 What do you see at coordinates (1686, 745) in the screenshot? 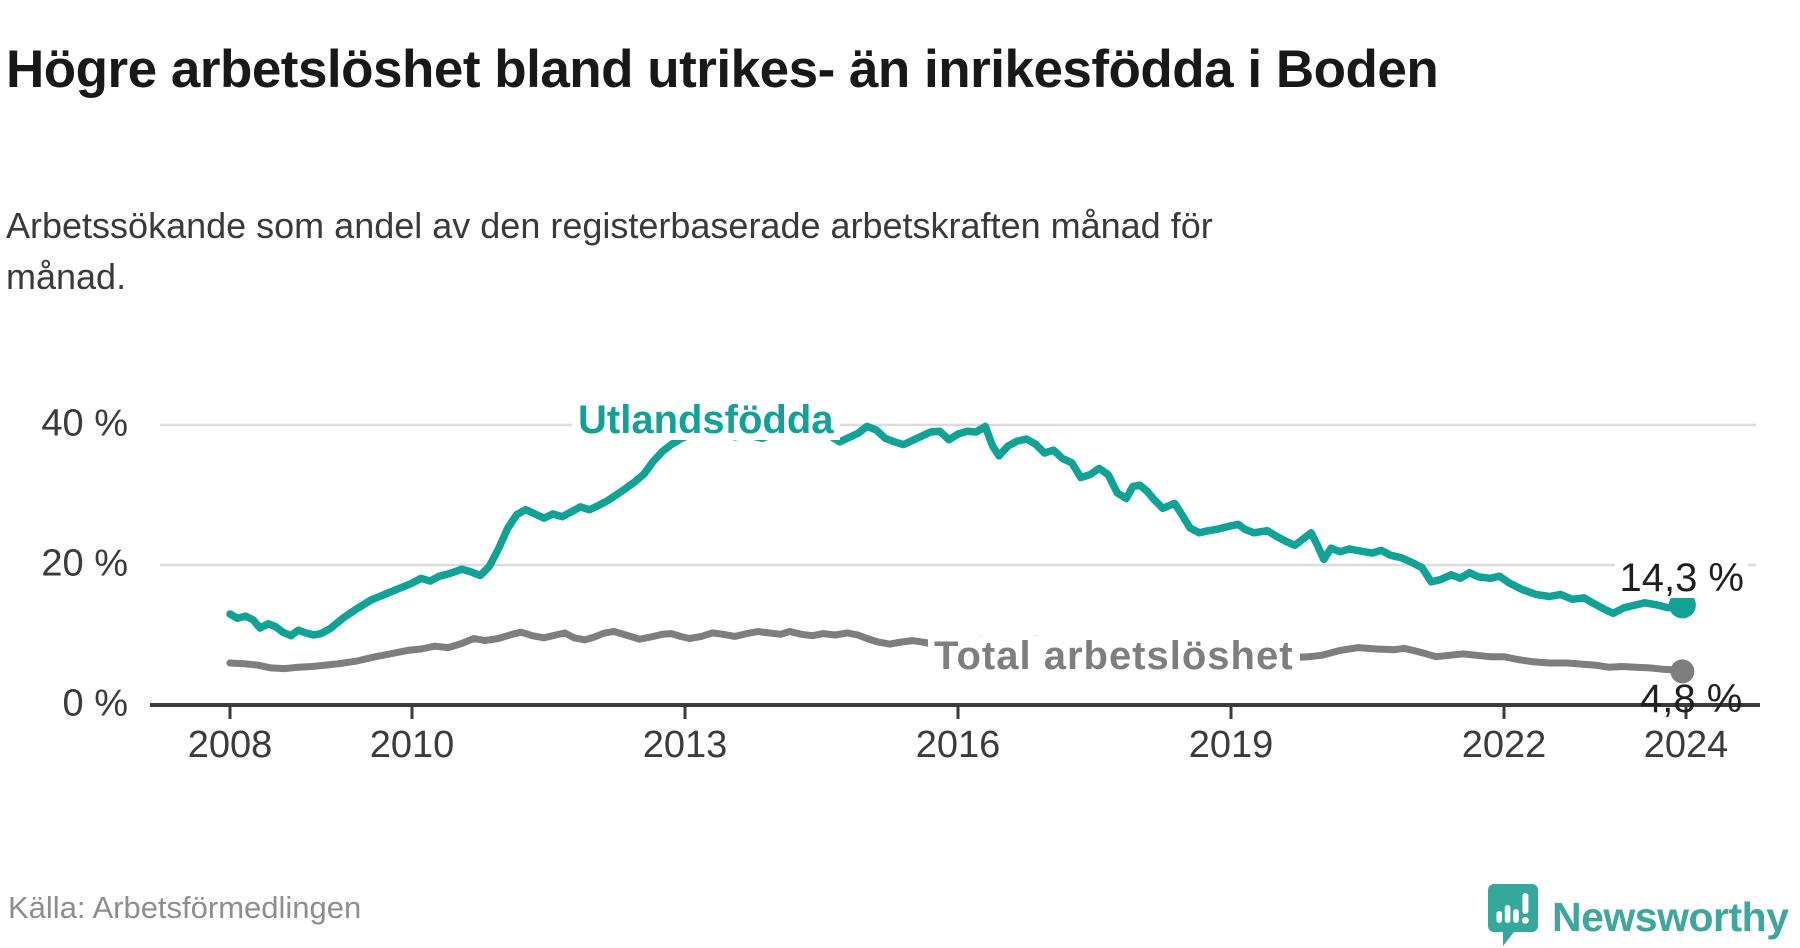
I see `x-tick-label: 2024` at bounding box center [1686, 745].